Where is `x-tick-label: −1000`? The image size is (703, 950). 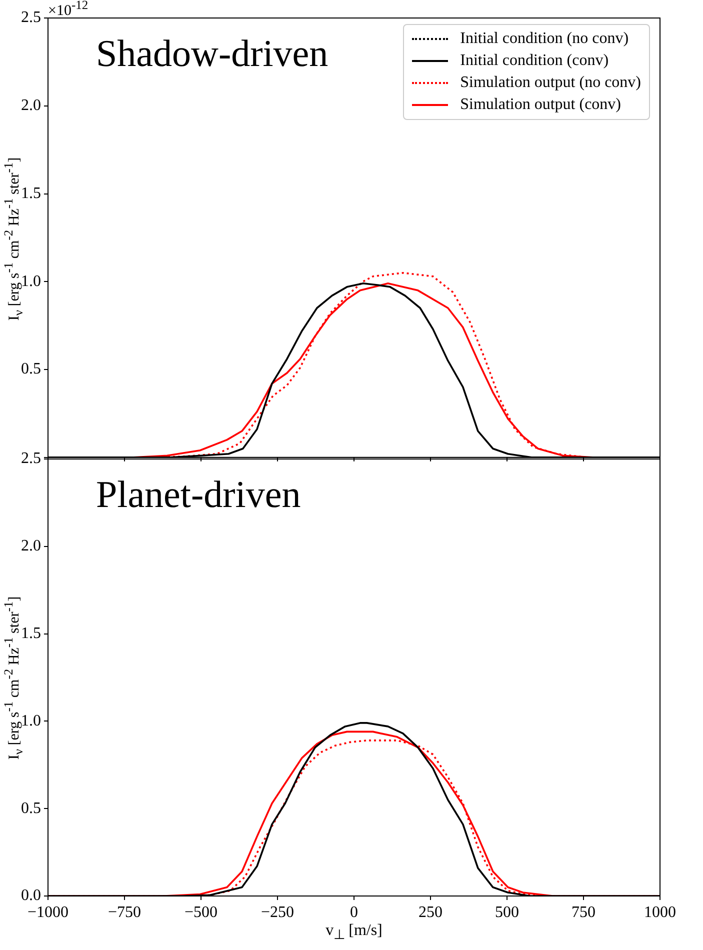
x-tick-label: −1000 is located at coordinates (48, 912).